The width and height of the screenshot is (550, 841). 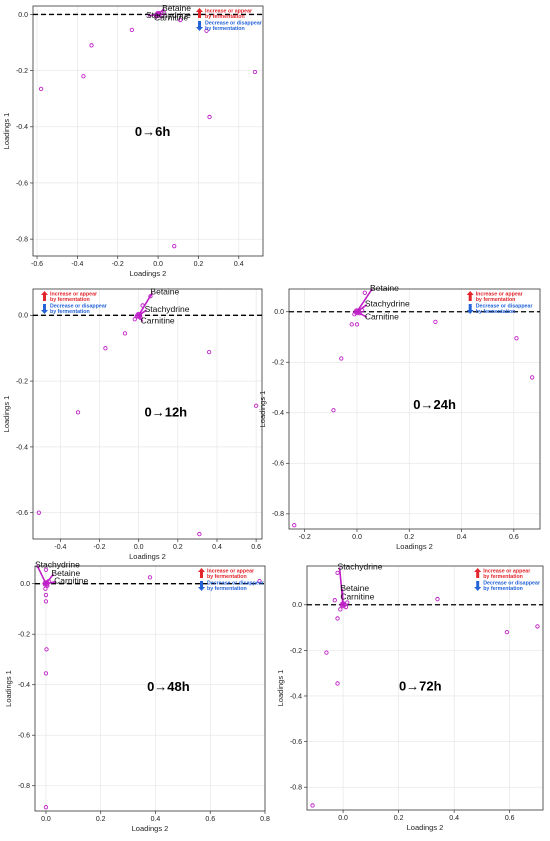 What do you see at coordinates (77, 264) in the screenshot?
I see `x-tick-label: -0.4` at bounding box center [77, 264].